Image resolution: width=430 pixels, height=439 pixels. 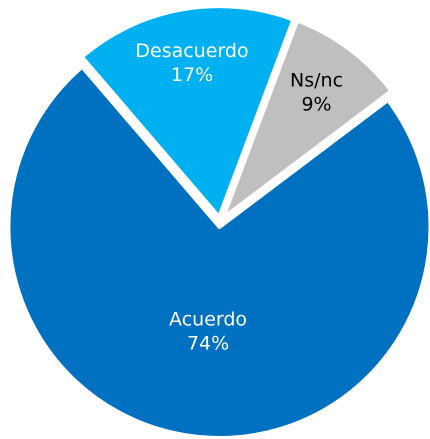 What do you see at coordinates (208, 319) in the screenshot?
I see `slice-label: Acuerdo` at bounding box center [208, 319].